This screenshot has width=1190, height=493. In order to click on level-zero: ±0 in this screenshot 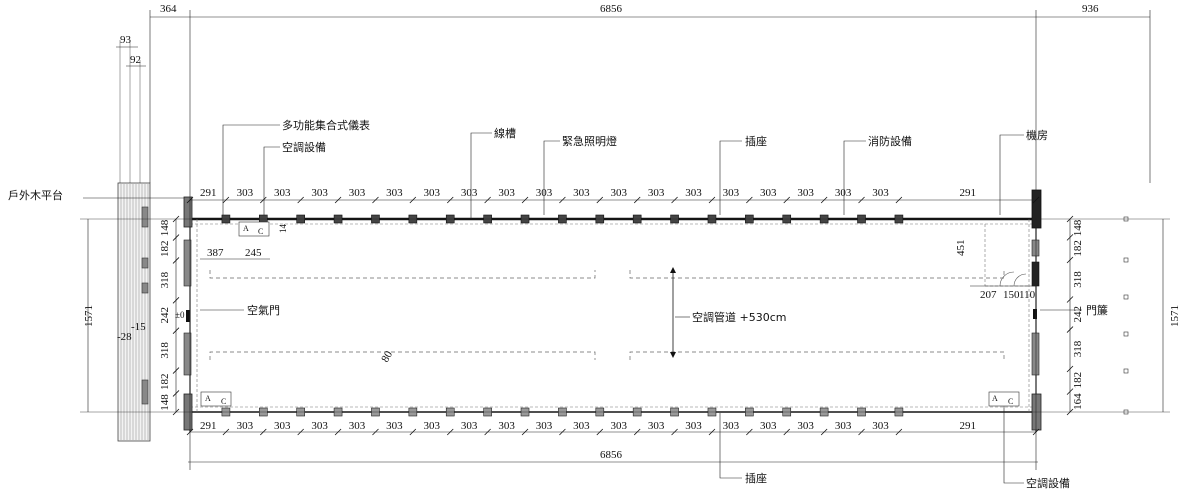, I will do `click(180, 315)`.